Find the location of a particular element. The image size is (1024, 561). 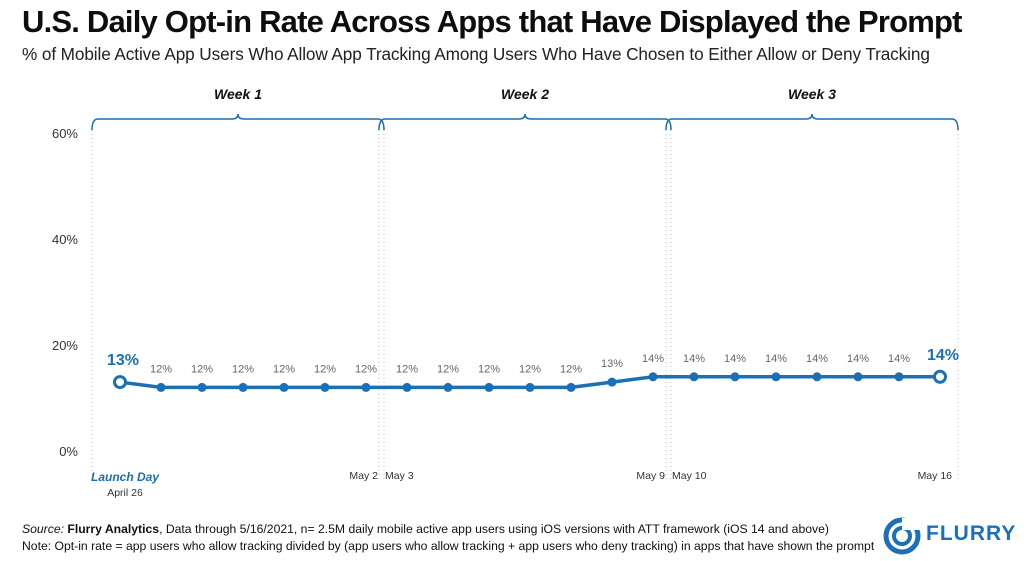

y-tick-label: 0% is located at coordinates (68, 451).